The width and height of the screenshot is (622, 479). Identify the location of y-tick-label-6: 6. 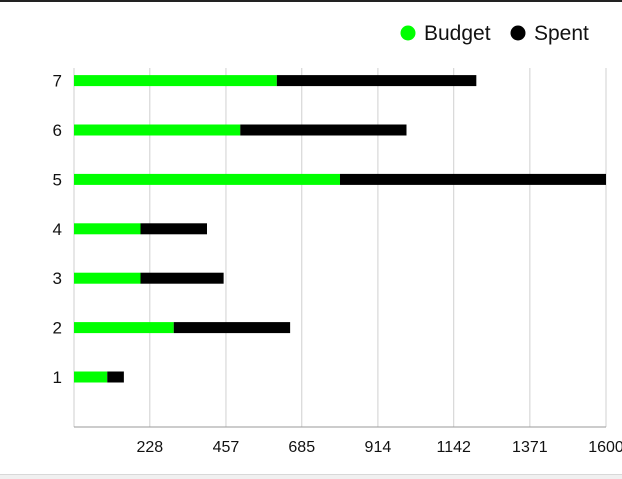
(57, 130).